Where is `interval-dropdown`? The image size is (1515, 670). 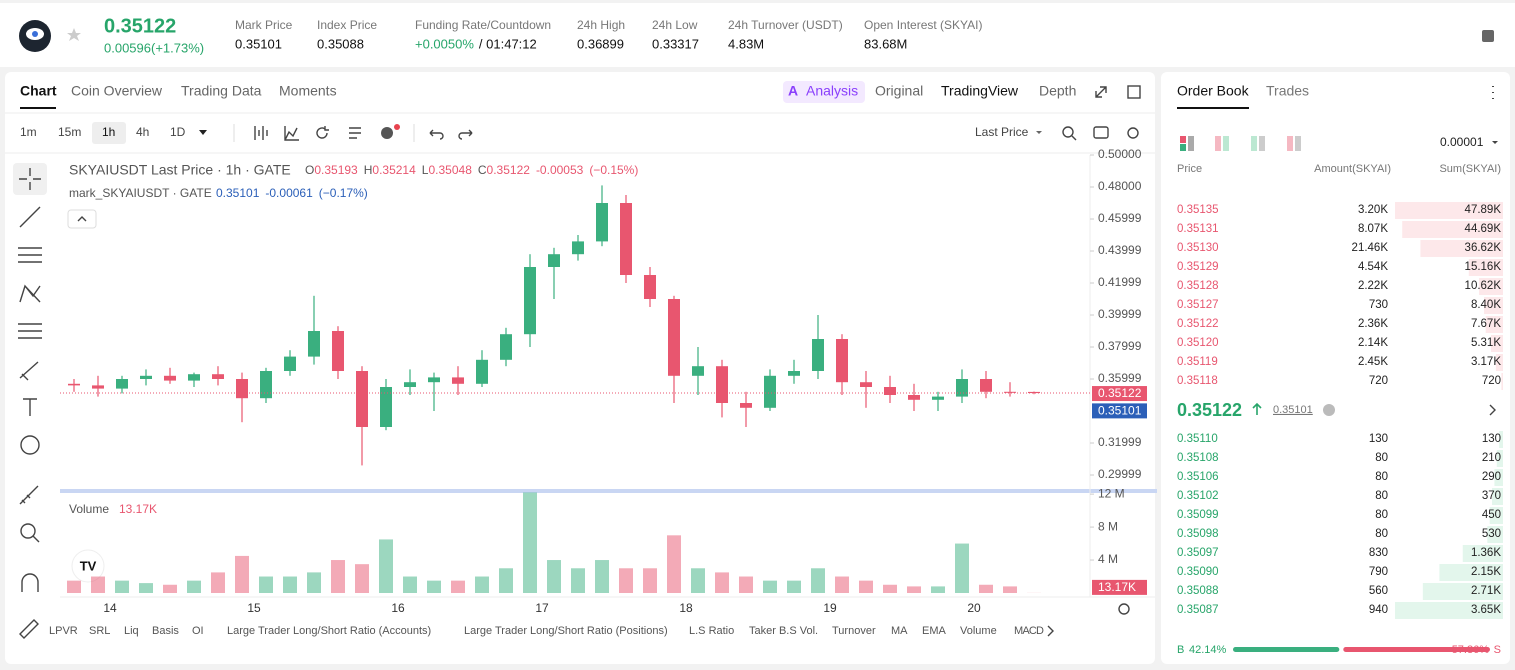
interval-dropdown is located at coordinates (203, 132).